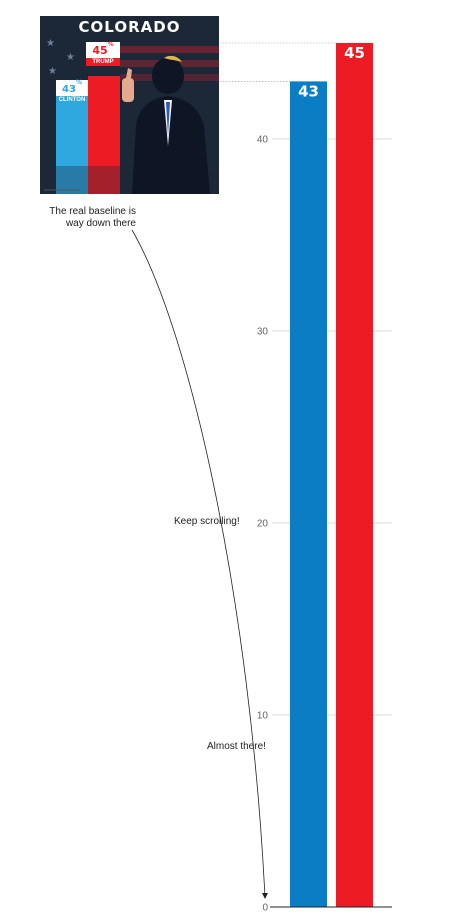  I want to click on keep-scrolling-note: Keep scrolling!, so click(207, 521).